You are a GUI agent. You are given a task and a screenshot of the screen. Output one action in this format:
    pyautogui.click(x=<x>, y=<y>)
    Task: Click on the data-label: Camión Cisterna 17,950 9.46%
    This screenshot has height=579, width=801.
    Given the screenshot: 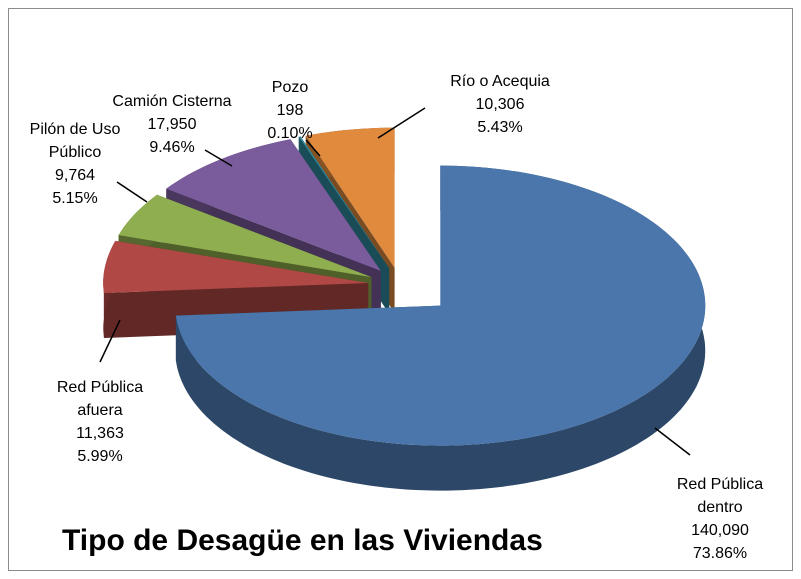 What is the action you would take?
    pyautogui.click(x=172, y=124)
    